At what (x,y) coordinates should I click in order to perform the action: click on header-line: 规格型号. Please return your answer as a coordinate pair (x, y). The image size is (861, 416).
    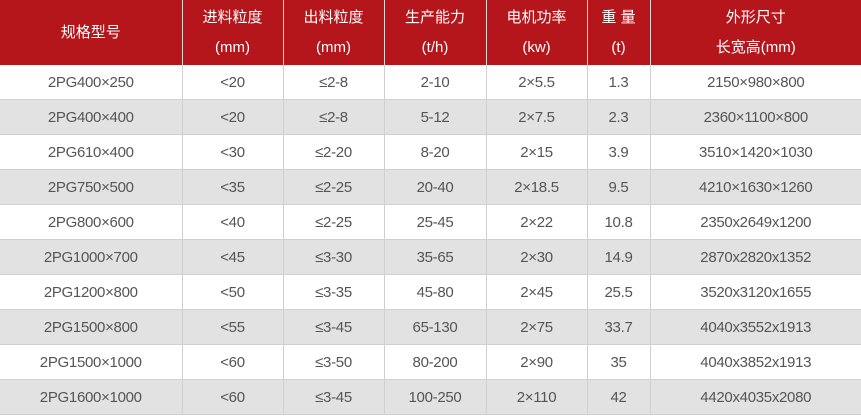
    Looking at the image, I should click on (90, 32).